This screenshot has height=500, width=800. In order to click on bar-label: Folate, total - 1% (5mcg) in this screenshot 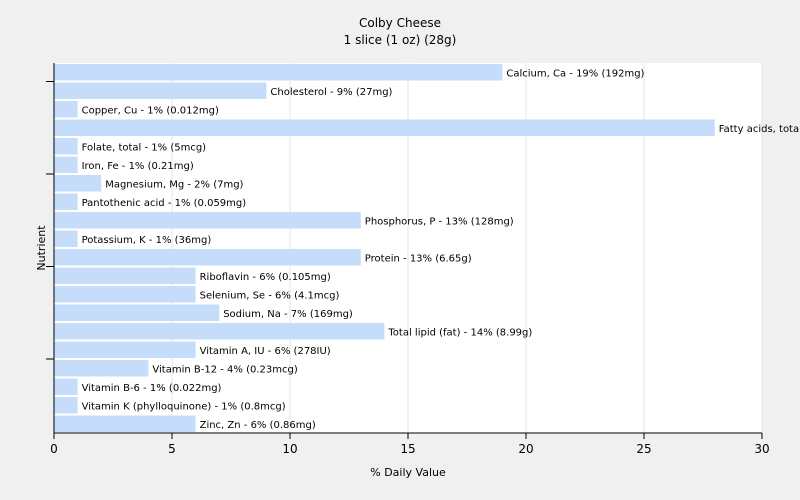, I will do `click(144, 147)`.